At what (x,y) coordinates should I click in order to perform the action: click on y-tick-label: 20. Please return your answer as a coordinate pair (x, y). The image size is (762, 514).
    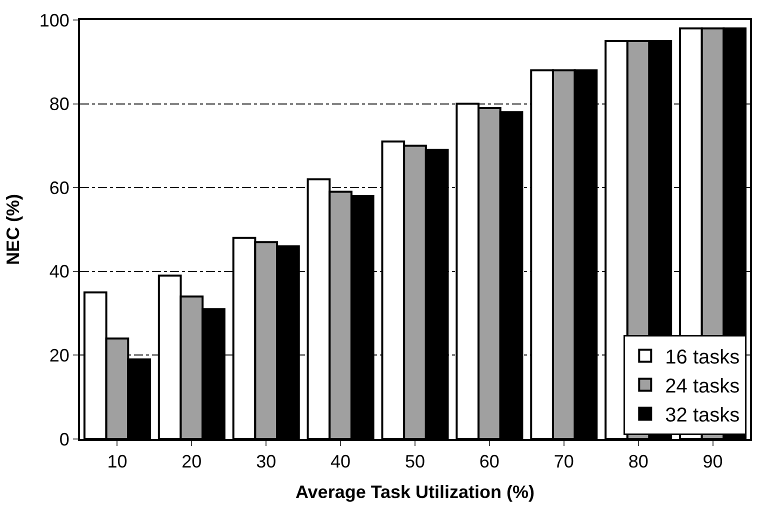
    Looking at the image, I should click on (59, 356).